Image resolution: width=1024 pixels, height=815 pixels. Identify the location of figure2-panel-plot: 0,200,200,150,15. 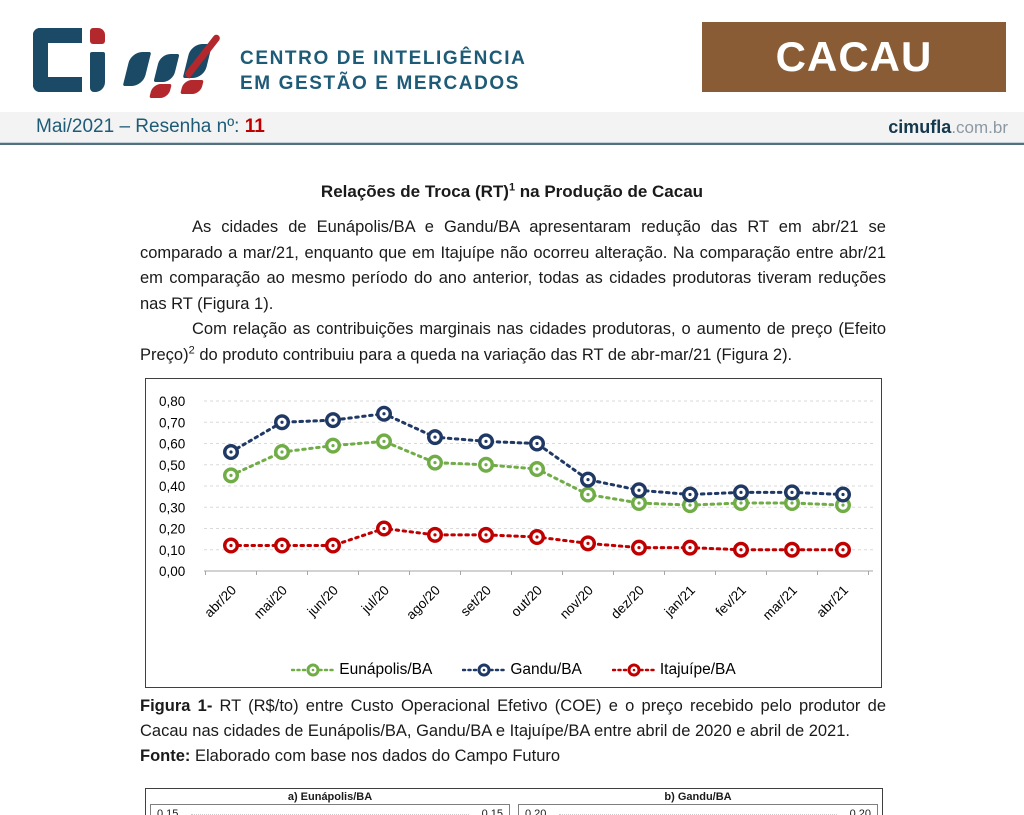
(698, 809).